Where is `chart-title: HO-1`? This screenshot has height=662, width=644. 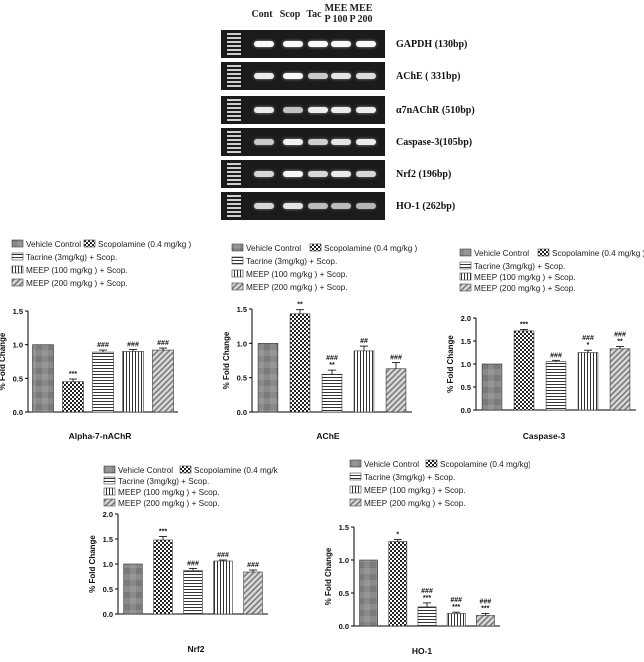
chart-title: HO-1 is located at coordinates (422, 651).